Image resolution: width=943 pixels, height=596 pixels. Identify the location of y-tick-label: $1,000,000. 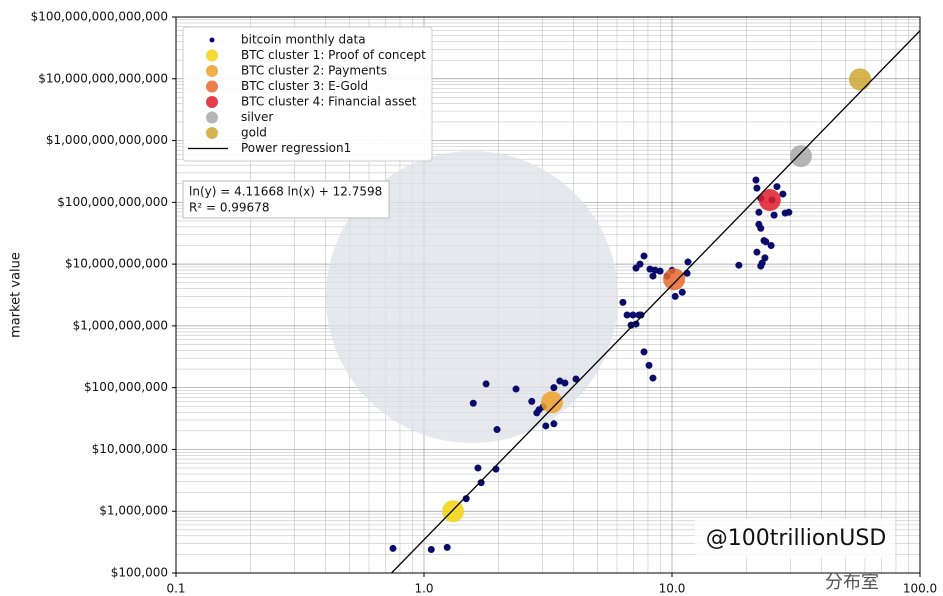
(133, 511).